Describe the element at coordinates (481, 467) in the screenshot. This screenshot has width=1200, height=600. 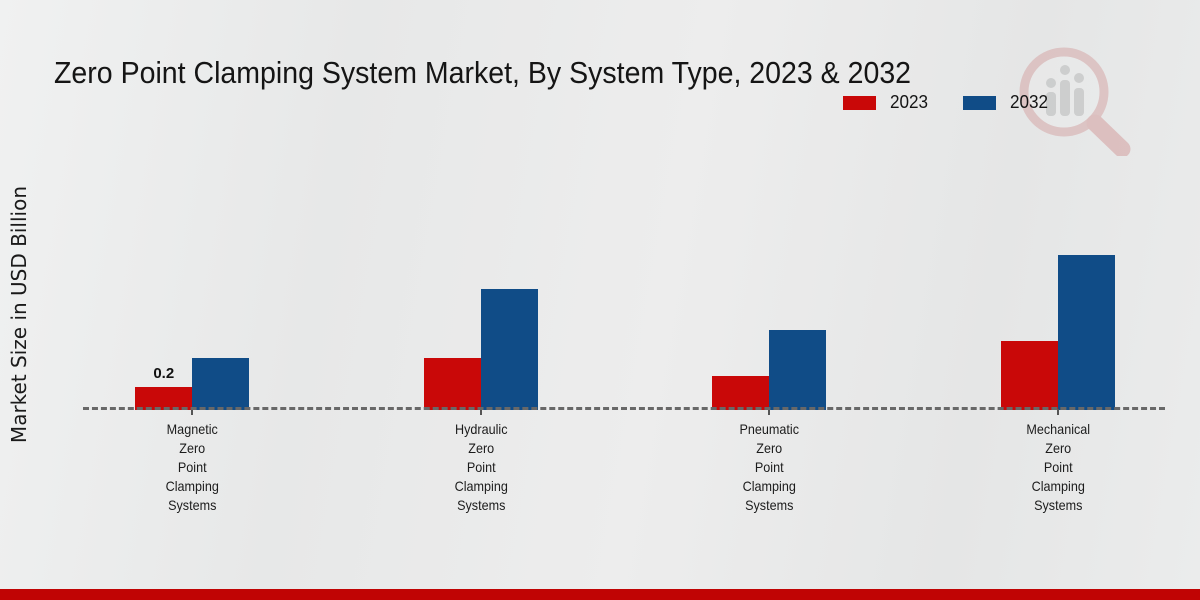
I see `category-label-2: Hydraulic Zero Point Clamping Systems` at that location.